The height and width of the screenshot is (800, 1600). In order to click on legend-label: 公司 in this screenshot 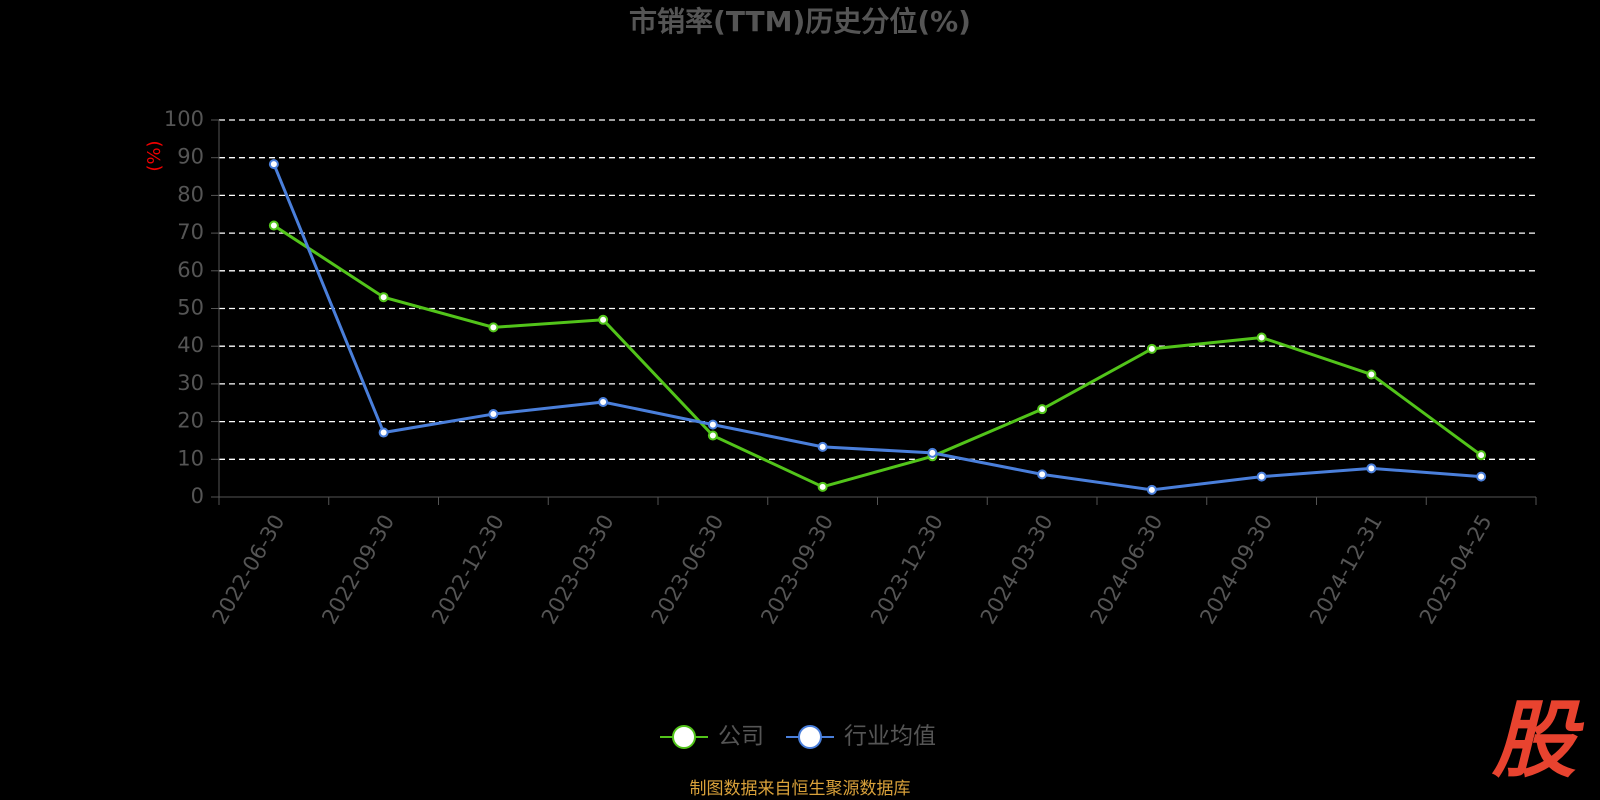, I will do `click(741, 737)`.